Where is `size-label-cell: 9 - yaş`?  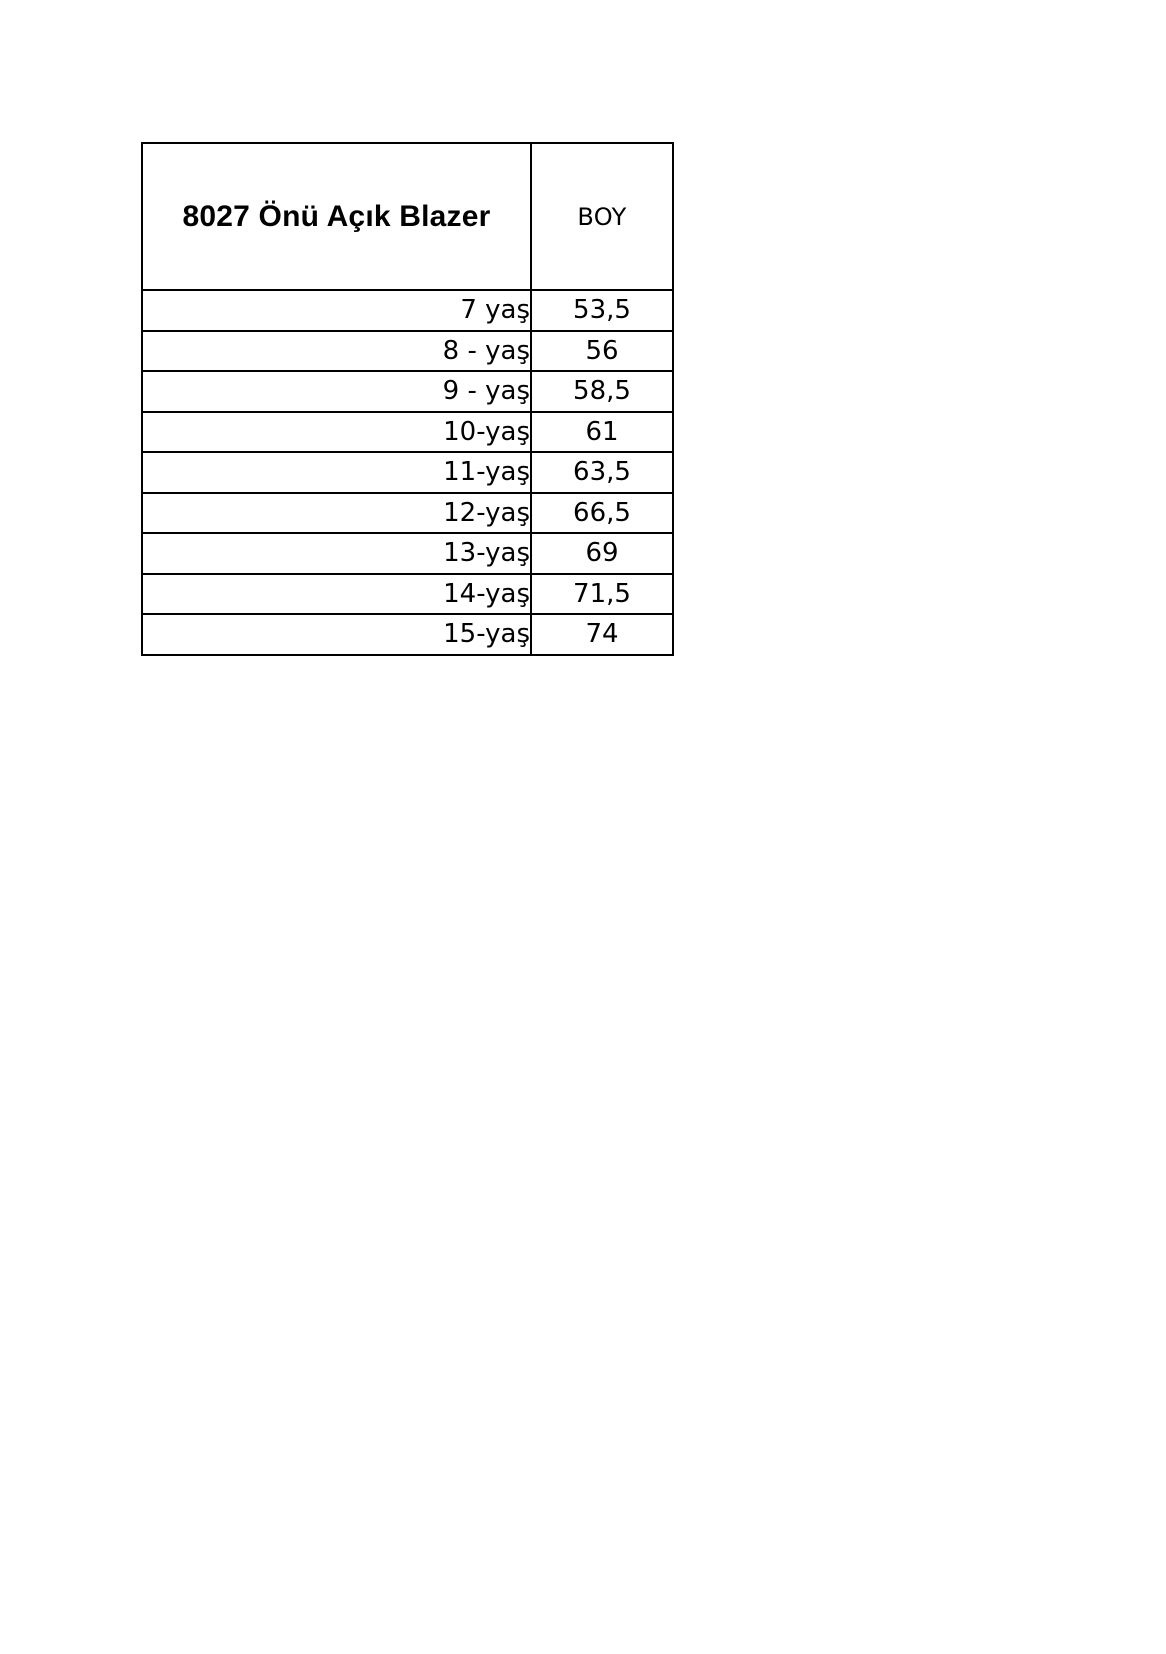 size-label-cell: 9 - yaş is located at coordinates (336, 391).